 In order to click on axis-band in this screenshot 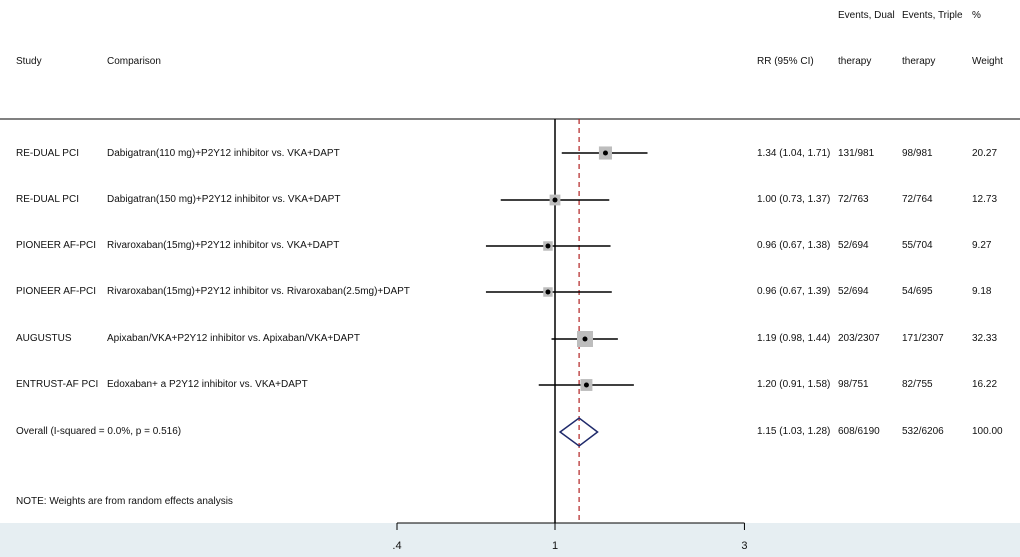, I will do `click(510, 540)`.